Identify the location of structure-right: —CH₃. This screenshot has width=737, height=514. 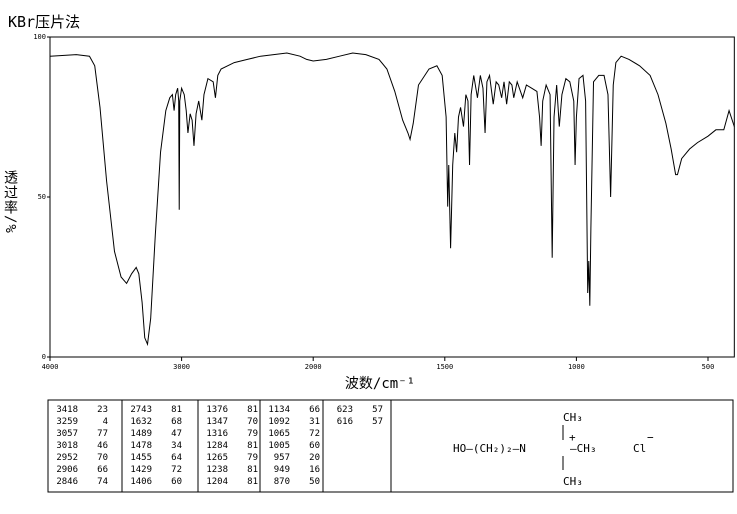
(583, 448).